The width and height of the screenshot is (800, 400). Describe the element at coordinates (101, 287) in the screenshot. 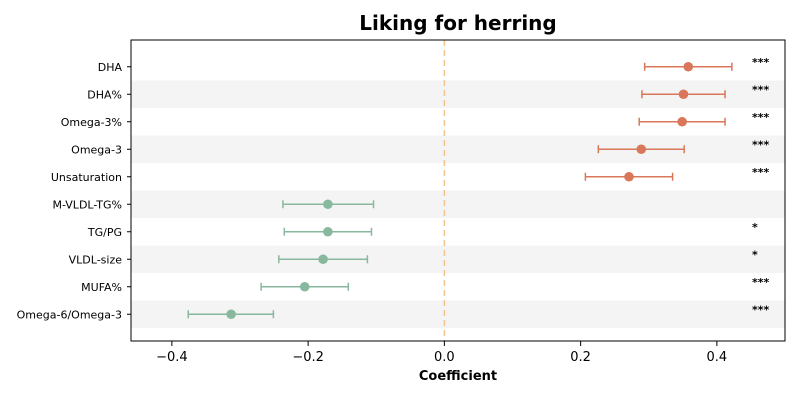

I see `y-tick-label: MUFA%` at that location.